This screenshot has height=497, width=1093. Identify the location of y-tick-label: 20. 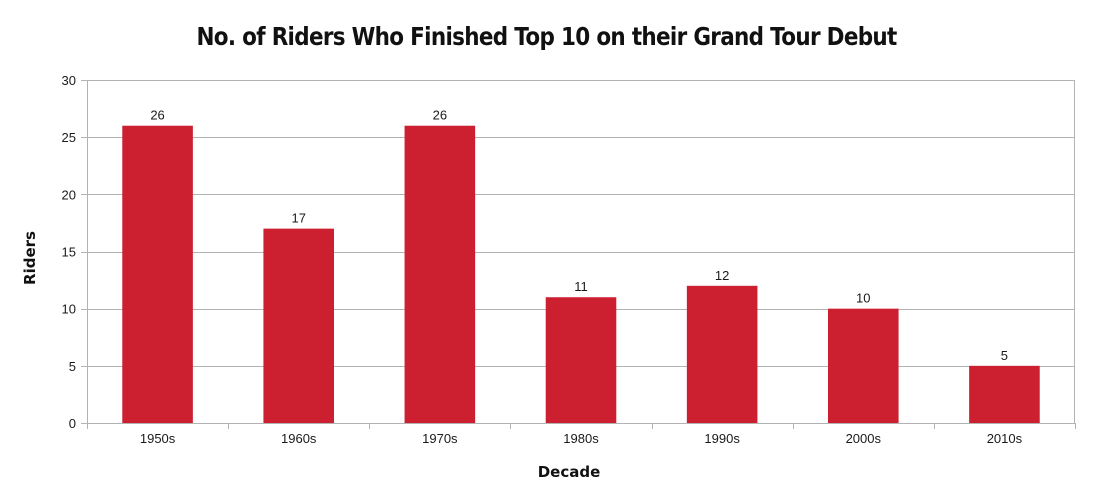
(69, 194).